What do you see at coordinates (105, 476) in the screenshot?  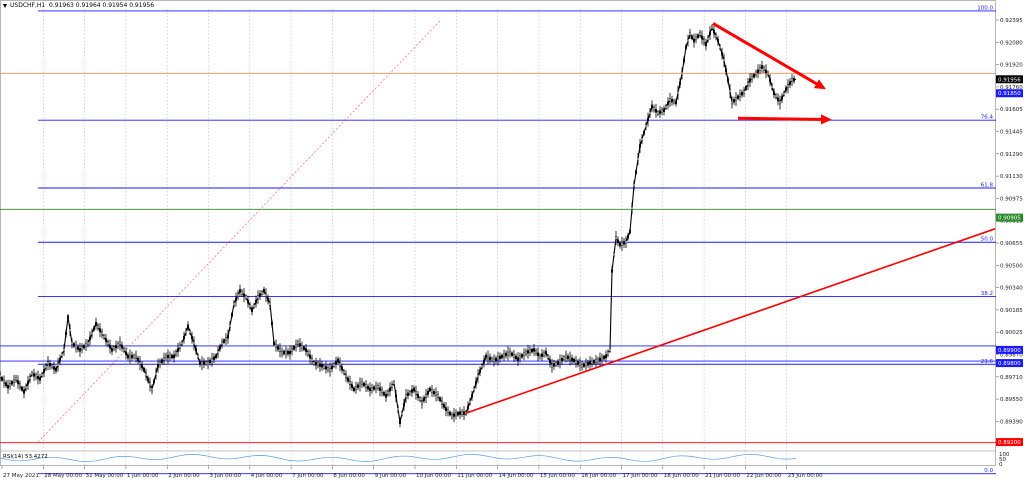 I see `x-tick-label: 31 May 00:00` at bounding box center [105, 476].